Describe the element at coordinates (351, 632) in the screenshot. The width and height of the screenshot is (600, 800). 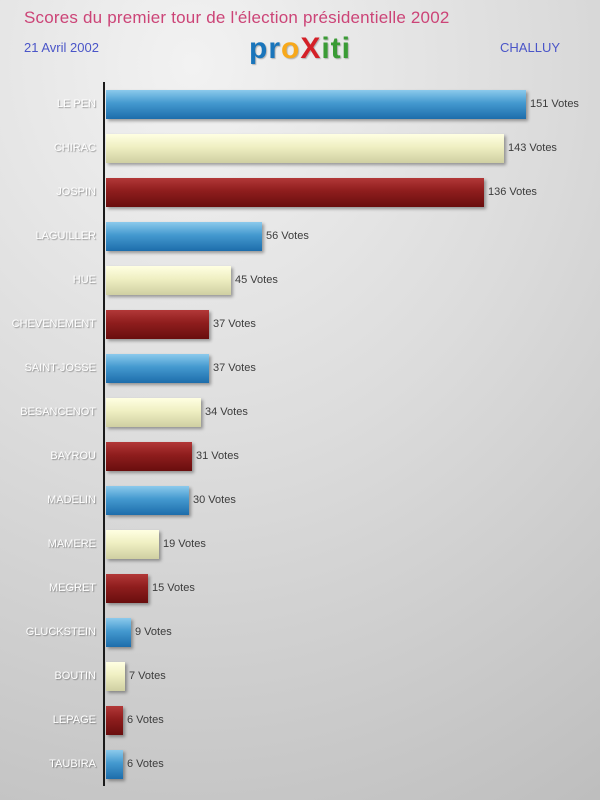
I see `bar-area: 9 Votes` at that location.